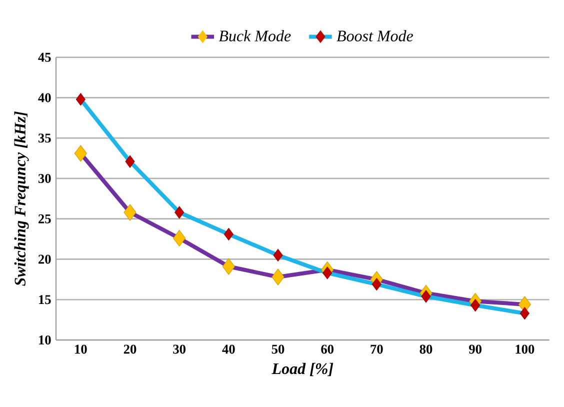  Describe the element at coordinates (327, 349) in the screenshot. I see `x-tick-label: 60` at that location.